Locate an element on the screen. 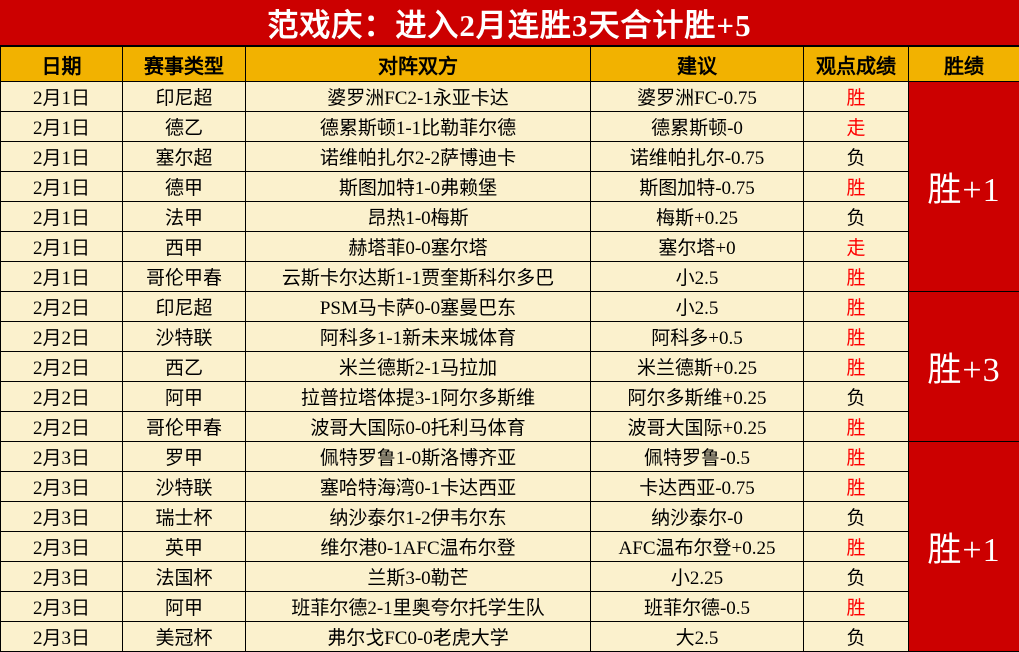  advice-cell: 阿尔多斯维+0.25 is located at coordinates (697, 396).